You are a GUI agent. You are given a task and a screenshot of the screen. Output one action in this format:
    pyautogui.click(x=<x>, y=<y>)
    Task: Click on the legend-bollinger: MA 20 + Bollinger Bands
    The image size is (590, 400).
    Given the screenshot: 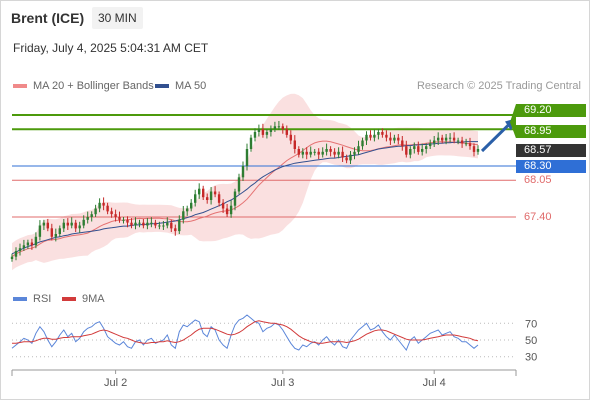 What is the action you would take?
    pyautogui.click(x=83, y=86)
    